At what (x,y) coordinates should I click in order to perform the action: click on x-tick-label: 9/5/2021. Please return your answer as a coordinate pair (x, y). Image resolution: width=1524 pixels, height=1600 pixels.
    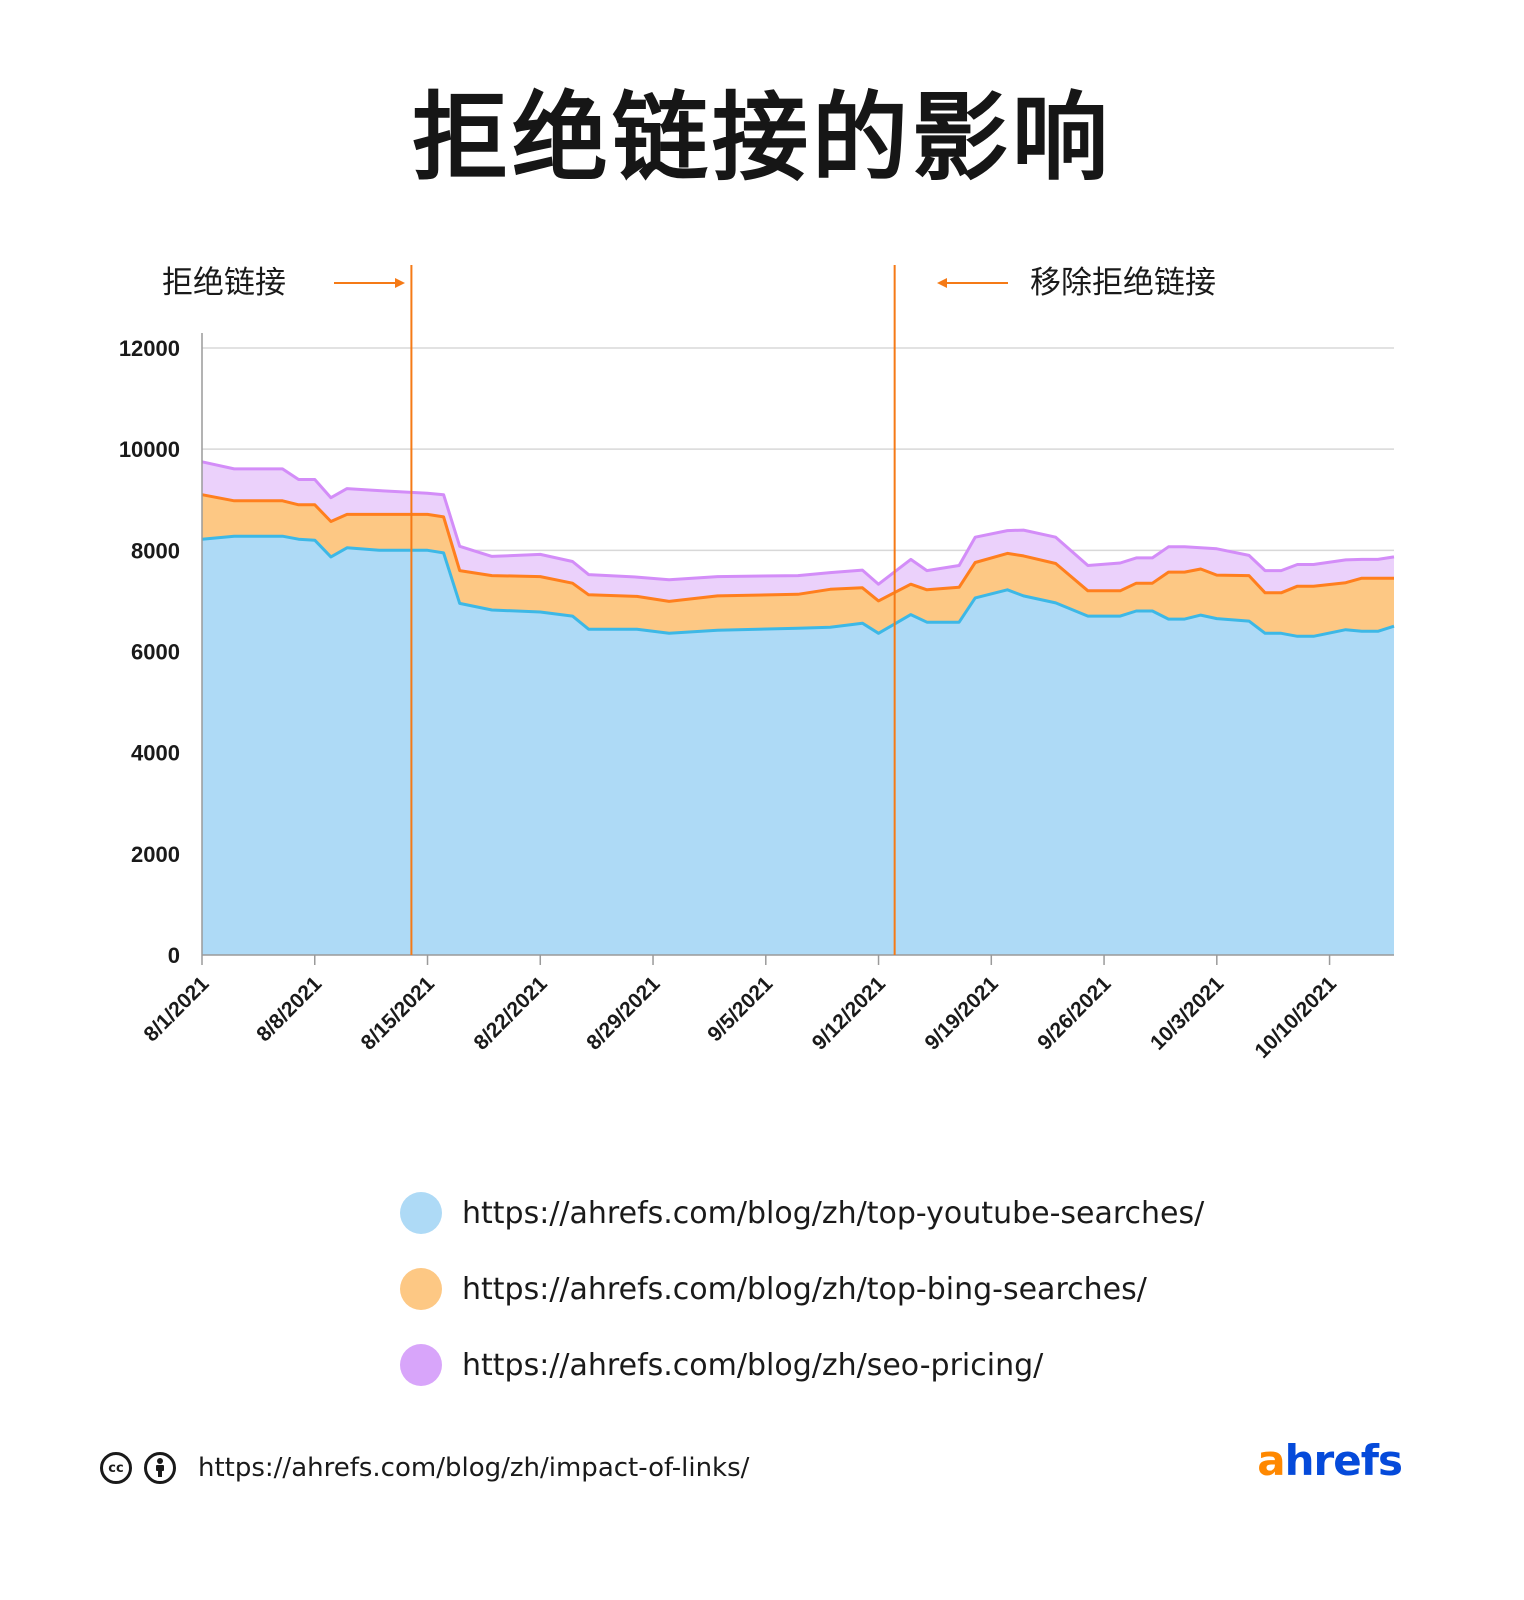
    Looking at the image, I should click on (740, 1009).